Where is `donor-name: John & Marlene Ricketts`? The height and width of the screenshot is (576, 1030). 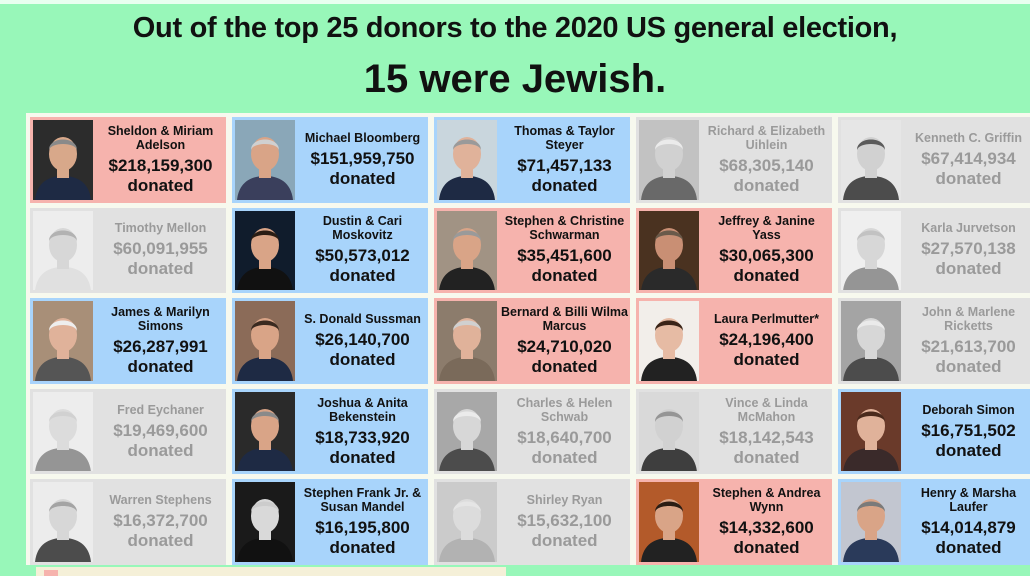
donor-name: John & Marlene Ricketts is located at coordinates (968, 318).